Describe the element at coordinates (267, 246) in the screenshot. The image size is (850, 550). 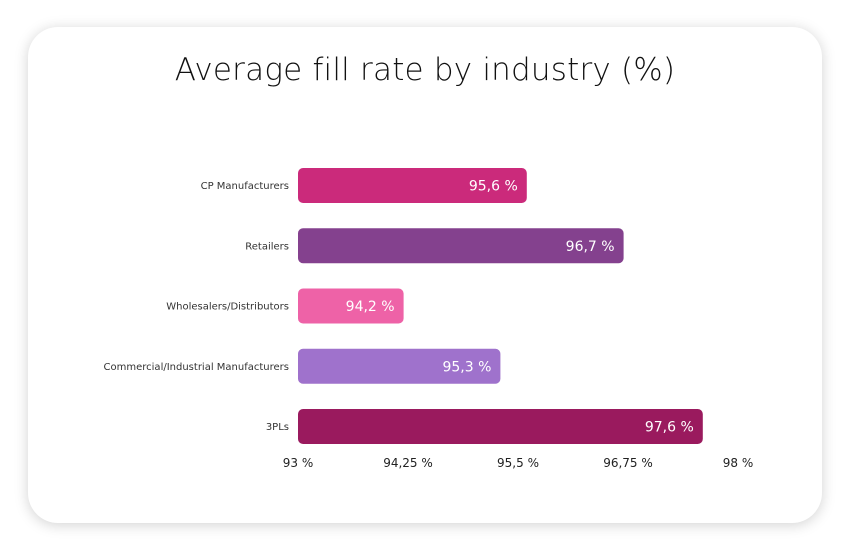
I see `category-label: Retailers` at that location.